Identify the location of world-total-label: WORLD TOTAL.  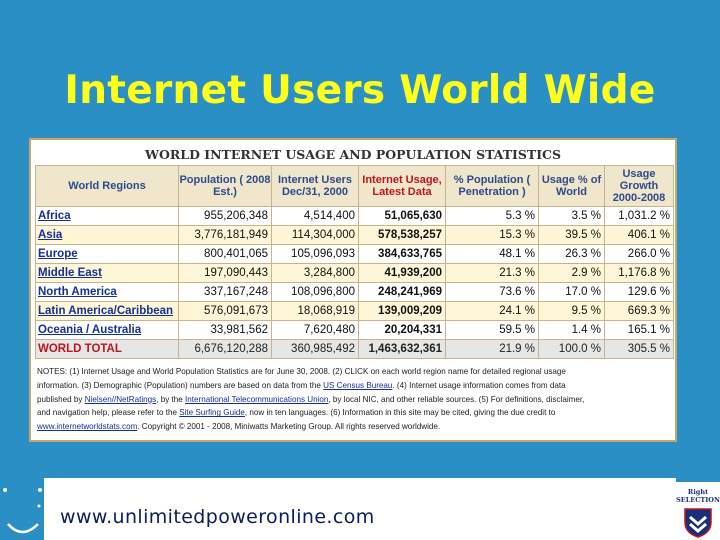
(107, 349).